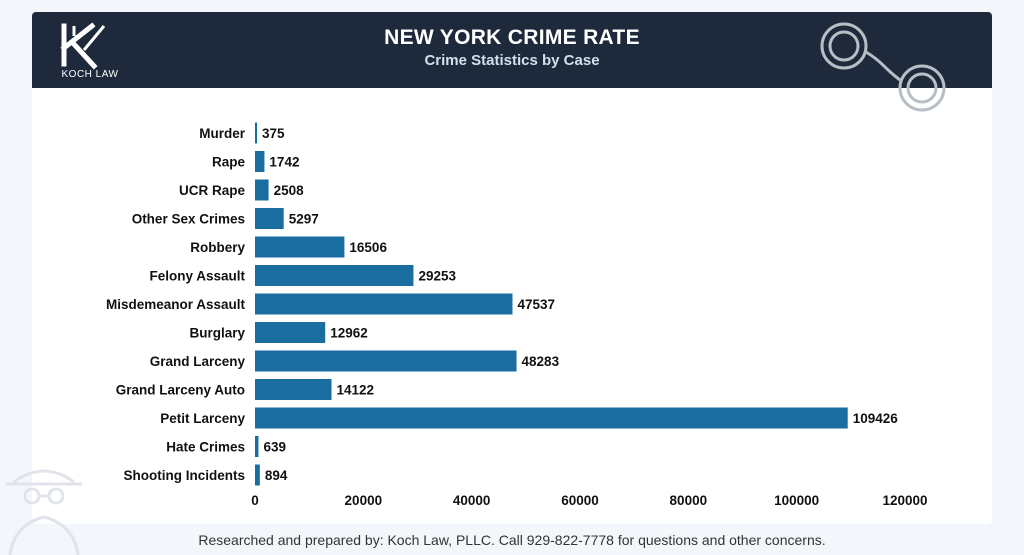  Describe the element at coordinates (796, 500) in the screenshot. I see `x-tick-label: 100000` at that location.